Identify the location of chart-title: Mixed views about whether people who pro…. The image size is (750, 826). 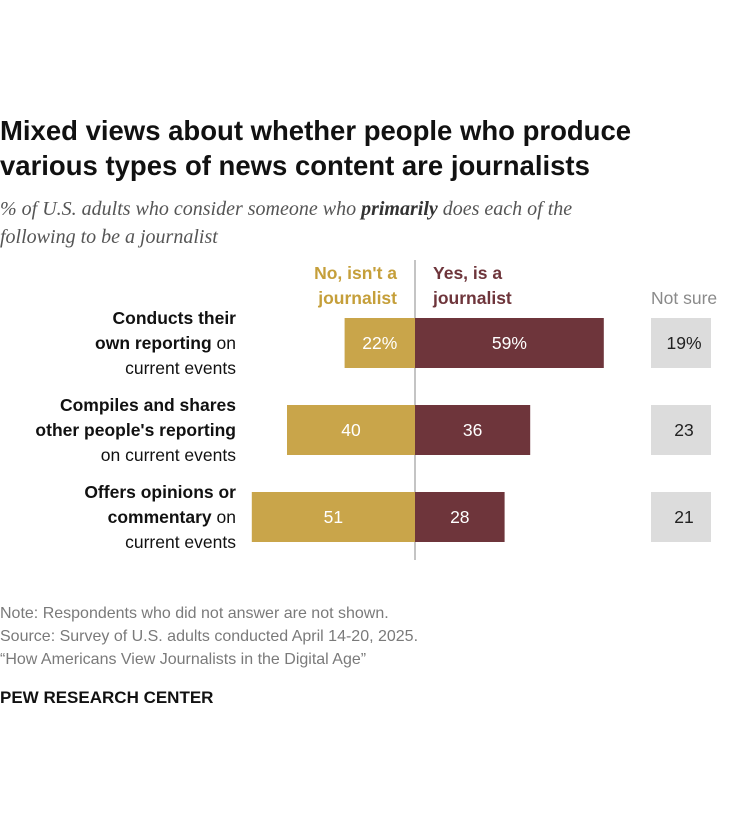
(370, 148).